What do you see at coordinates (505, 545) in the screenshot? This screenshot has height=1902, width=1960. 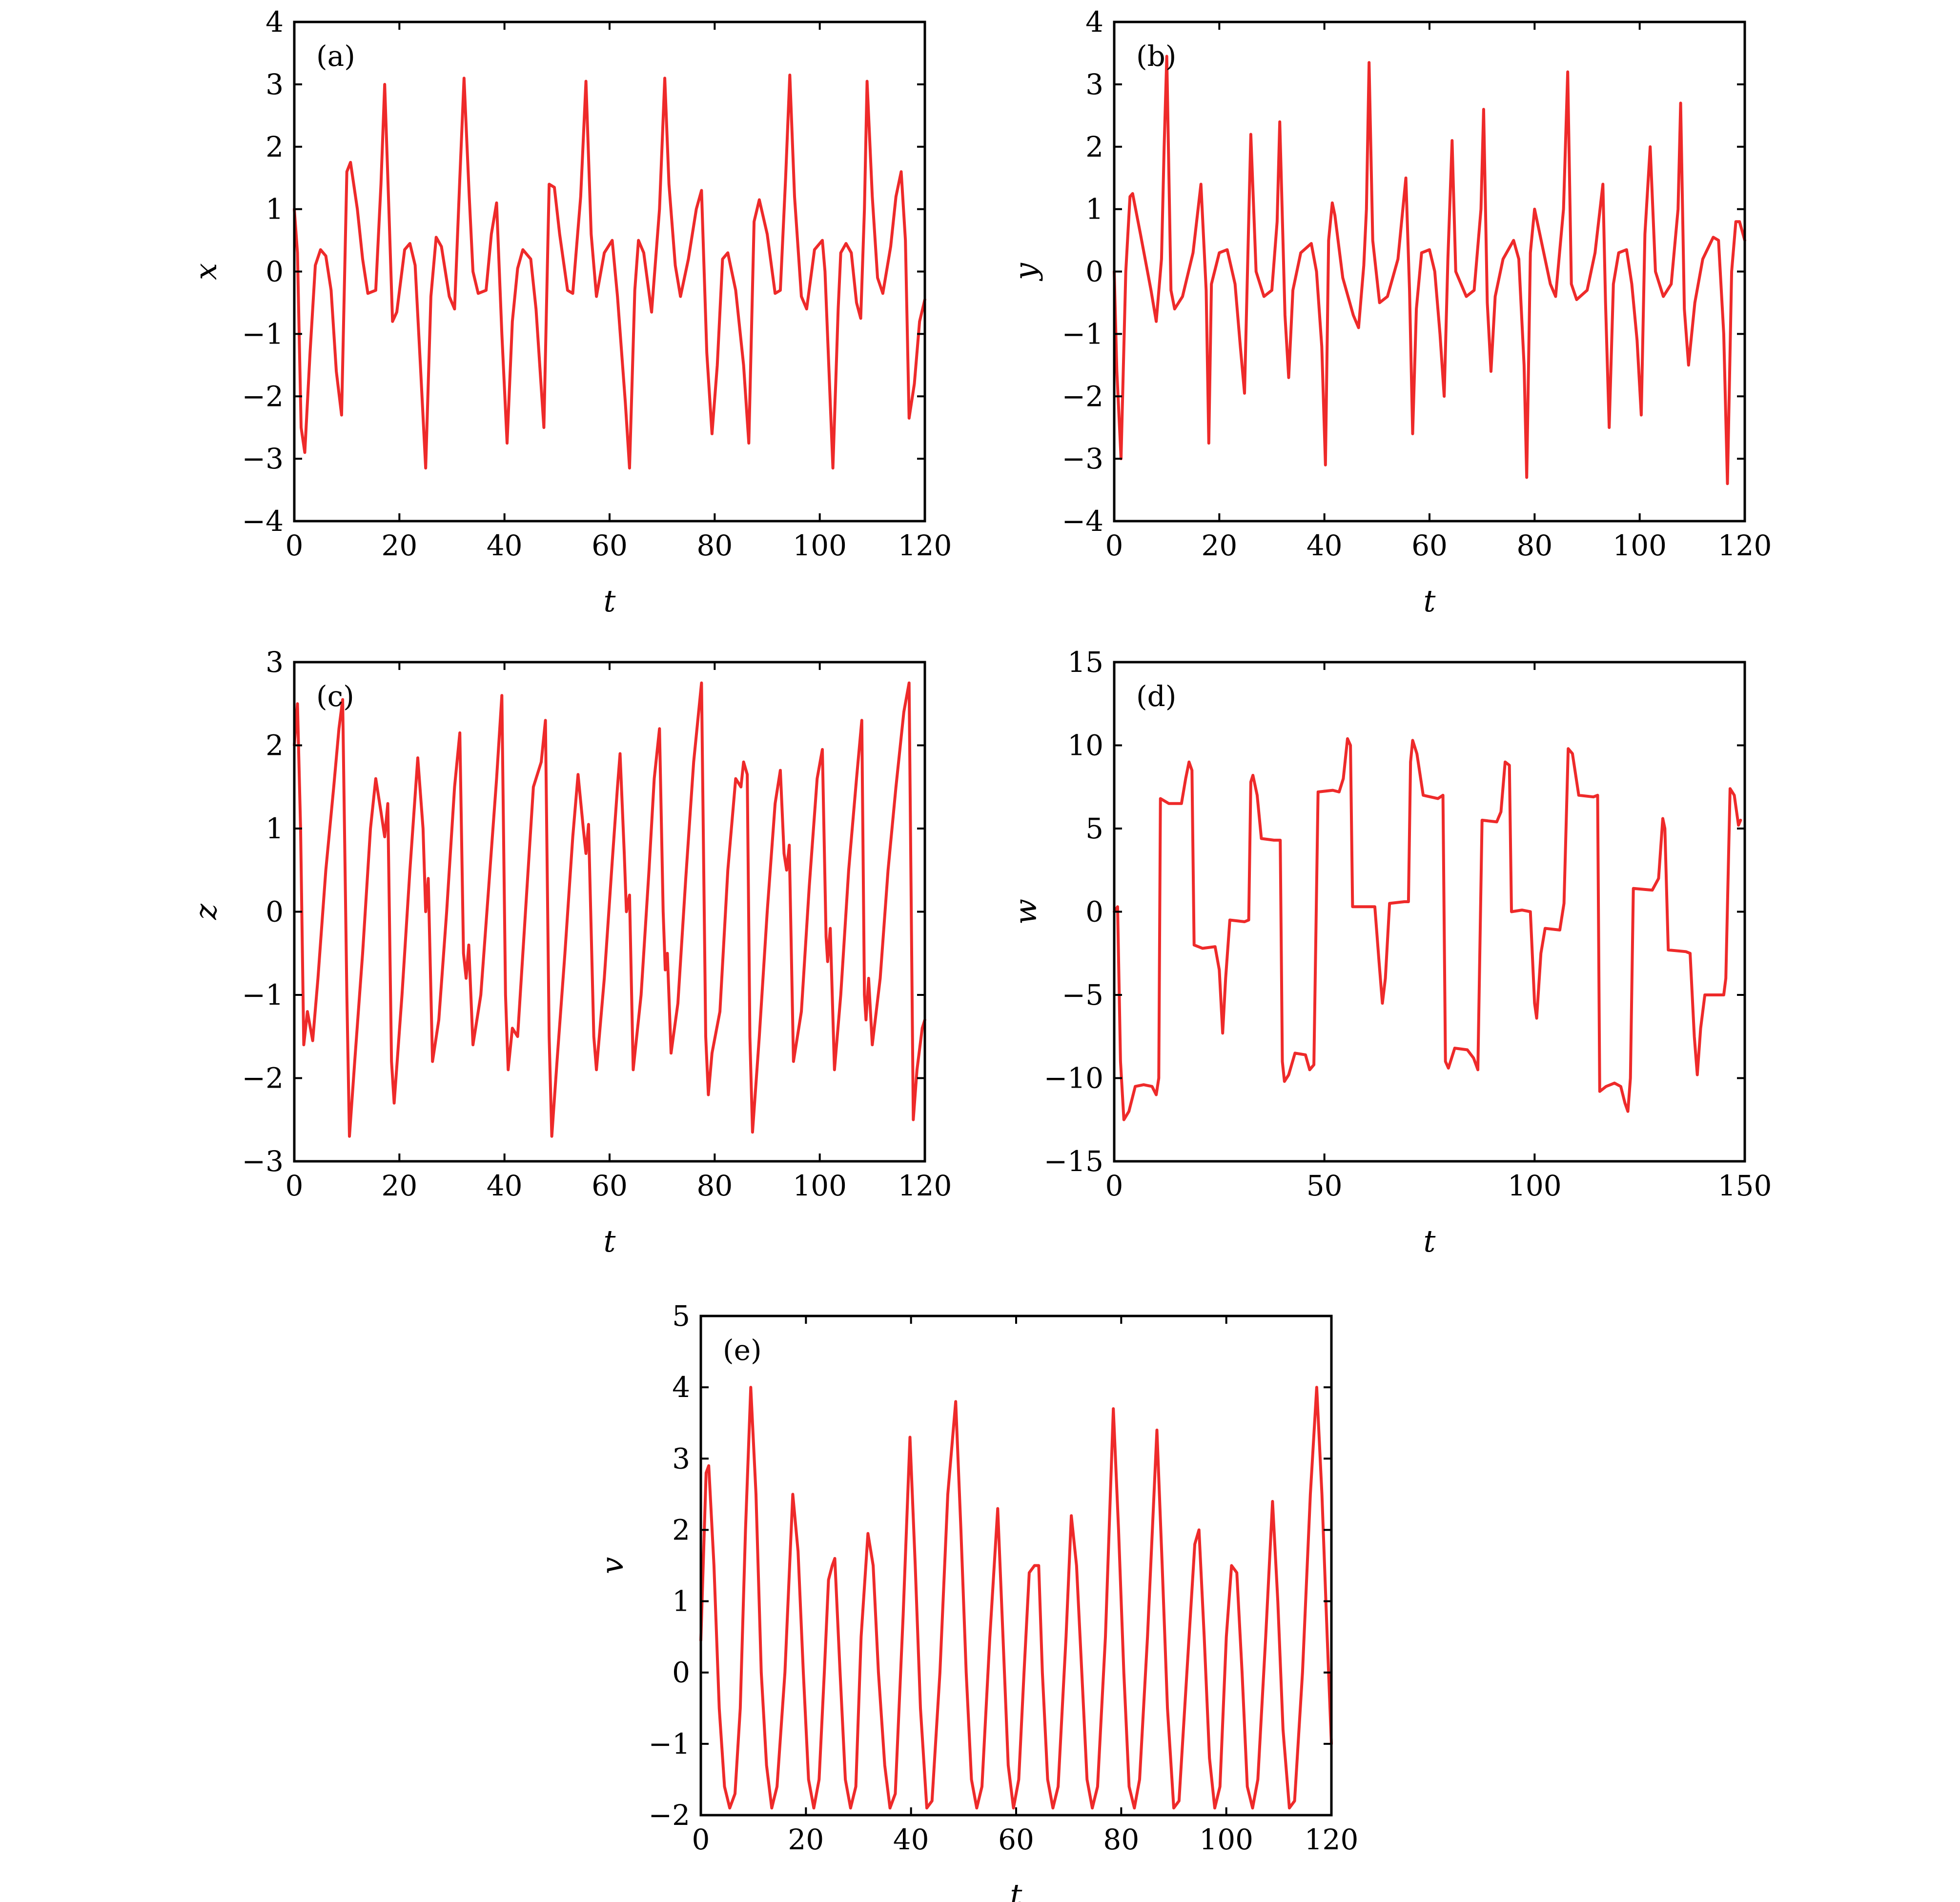 I see `x-tick-label-a: 40` at bounding box center [505, 545].